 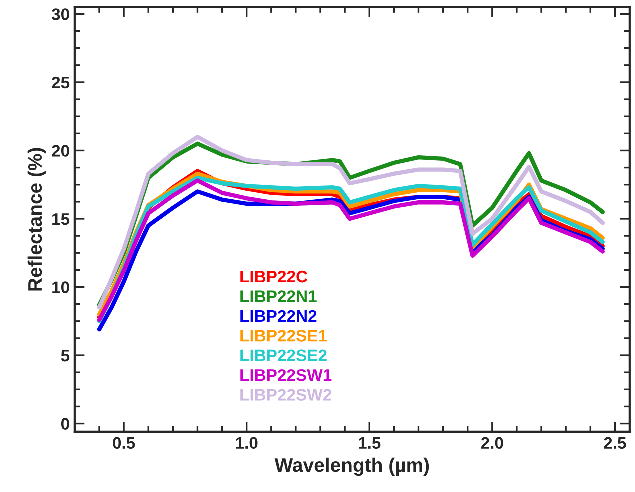 What do you see at coordinates (61, 14) in the screenshot?
I see `y-tick-label: 30` at bounding box center [61, 14].